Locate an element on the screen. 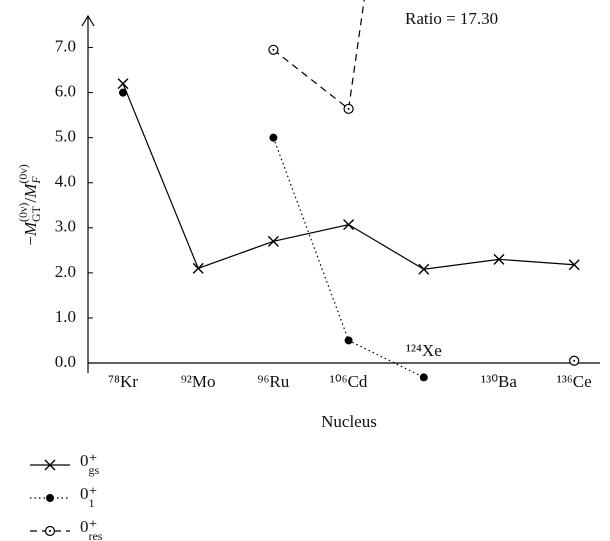 This screenshot has height=541, width=610. y-tick-label: 1.0 is located at coordinates (65, 316).